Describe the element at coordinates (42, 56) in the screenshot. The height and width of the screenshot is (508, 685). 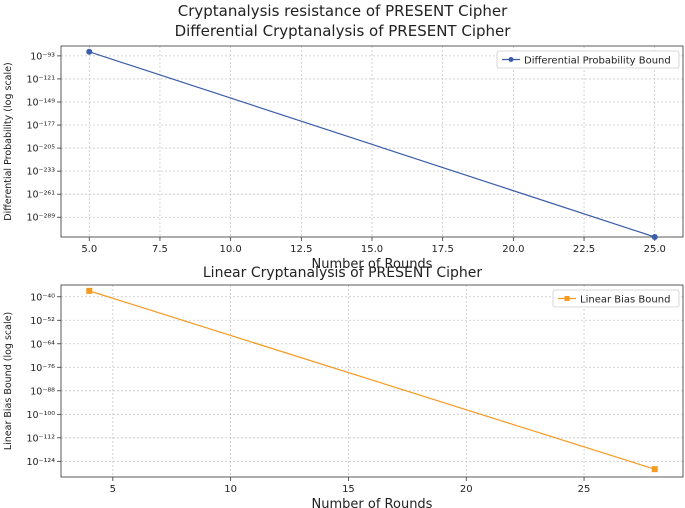
I see `y-tick-label: 10⁻⁹³` at that location.